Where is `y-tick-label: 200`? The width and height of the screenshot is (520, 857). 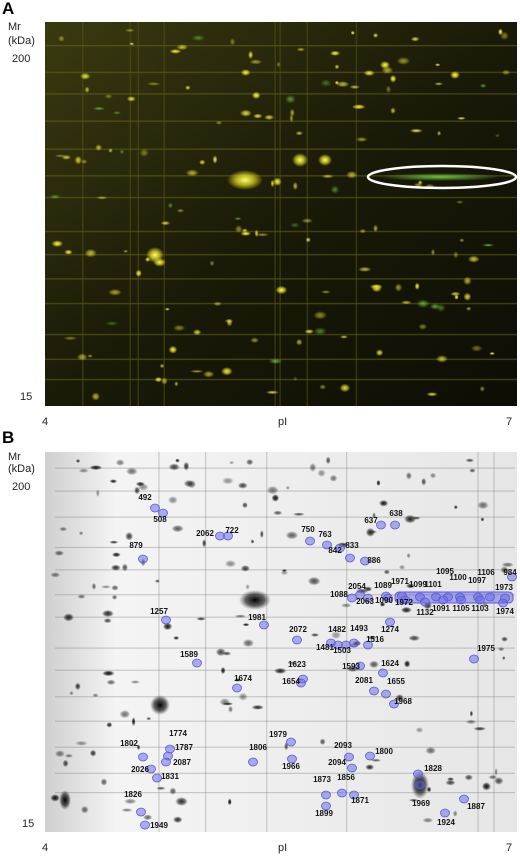 y-tick-label: 200 is located at coordinates (21, 59).